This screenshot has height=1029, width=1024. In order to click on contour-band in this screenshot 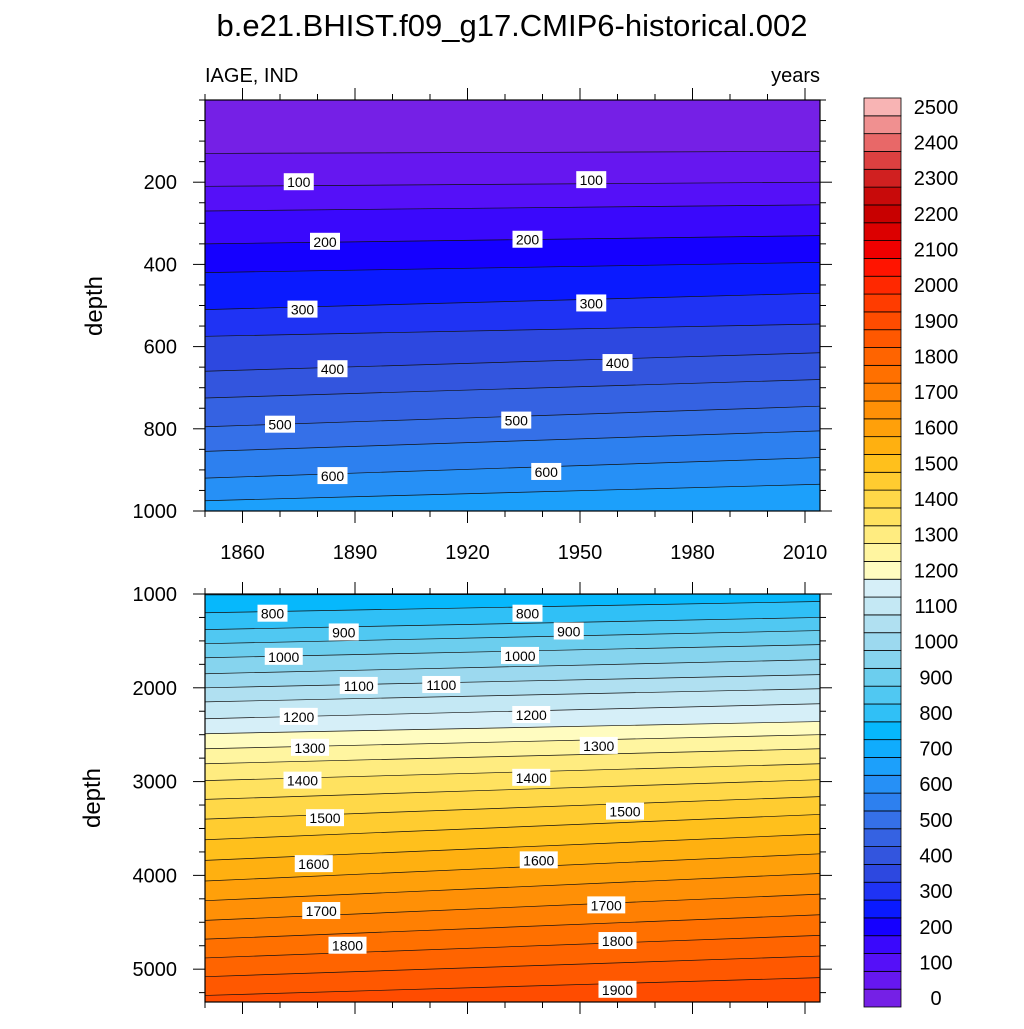, I will do `click(512, 595)`.